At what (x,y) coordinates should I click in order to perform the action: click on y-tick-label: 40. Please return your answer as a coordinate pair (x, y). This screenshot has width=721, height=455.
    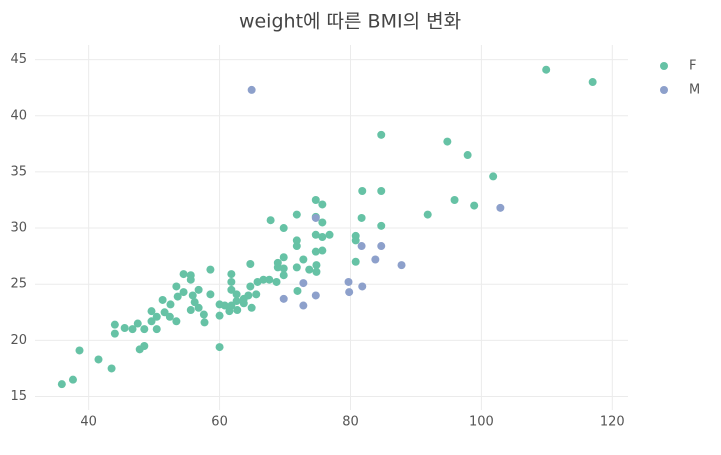
    Looking at the image, I should click on (18, 115).